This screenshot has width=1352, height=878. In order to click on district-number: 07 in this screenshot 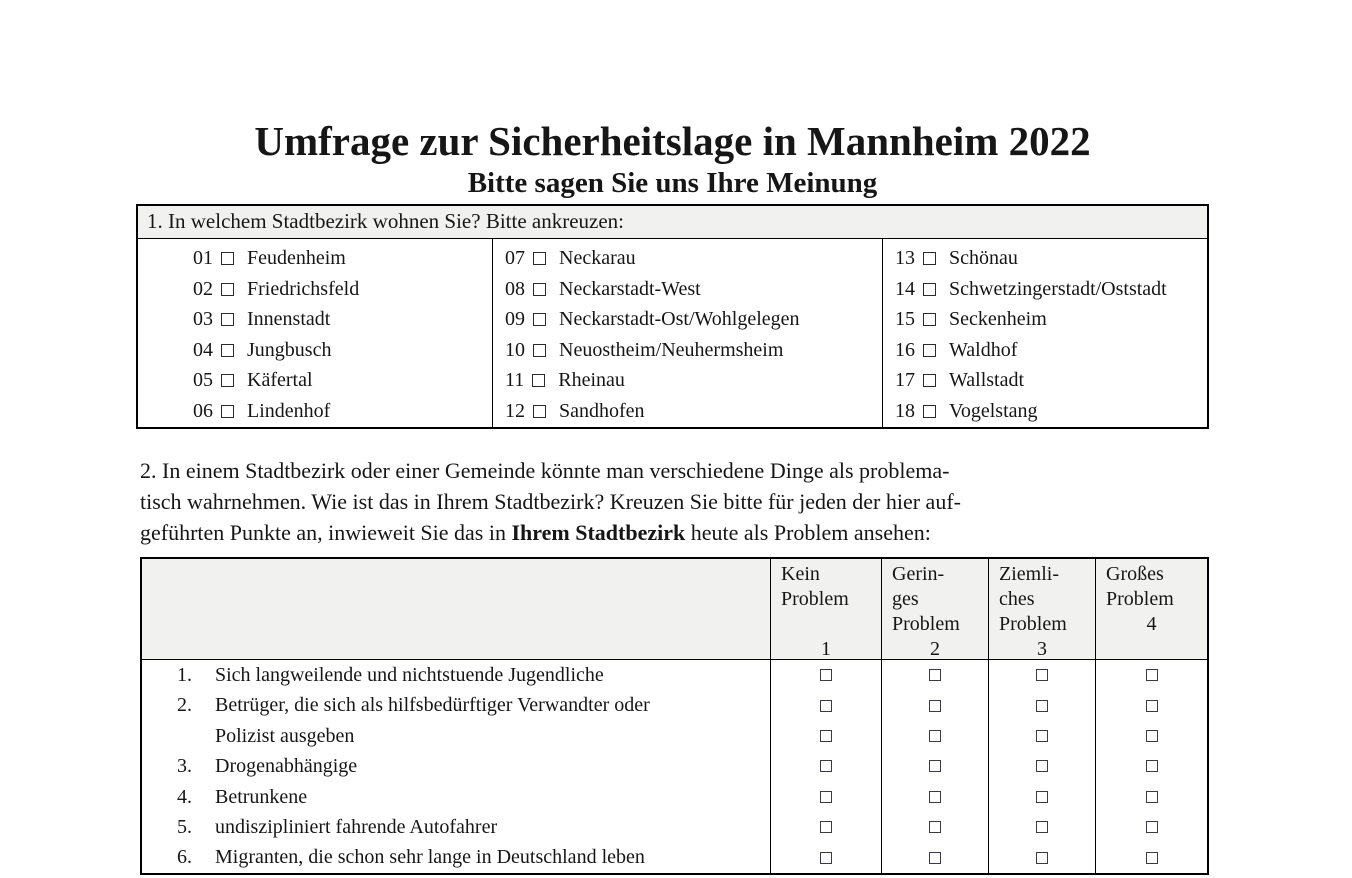, I will do `click(515, 258)`.